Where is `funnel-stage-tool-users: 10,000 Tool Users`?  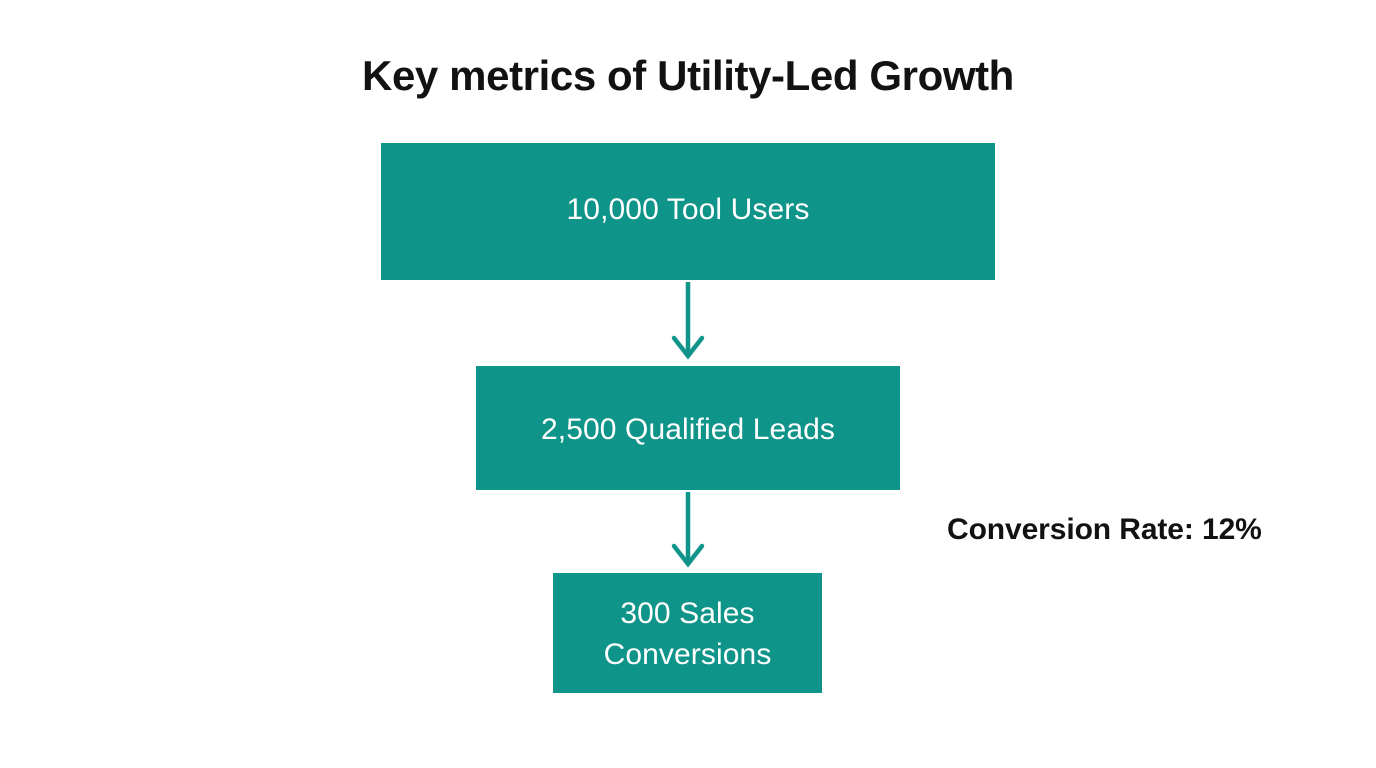
funnel-stage-tool-users: 10,000 Tool Users is located at coordinates (688, 211).